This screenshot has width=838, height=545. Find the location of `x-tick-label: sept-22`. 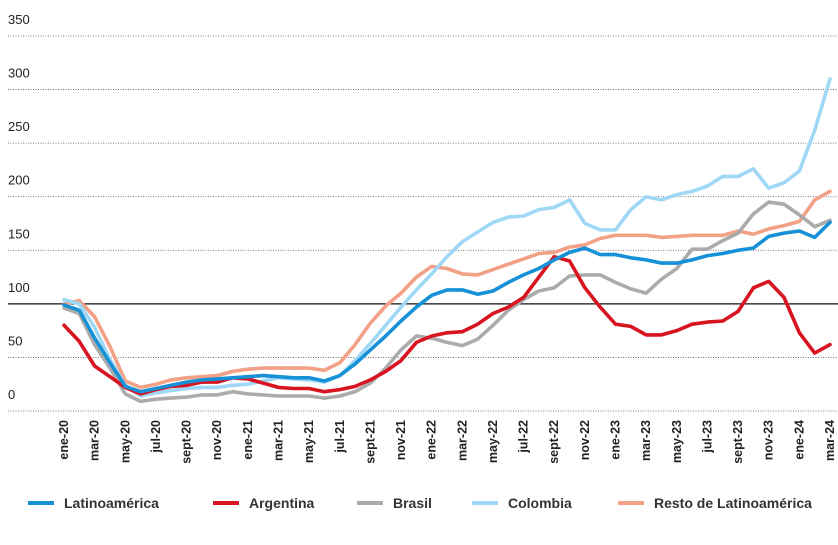

x-tick-label: sept-22 is located at coordinates (554, 442).